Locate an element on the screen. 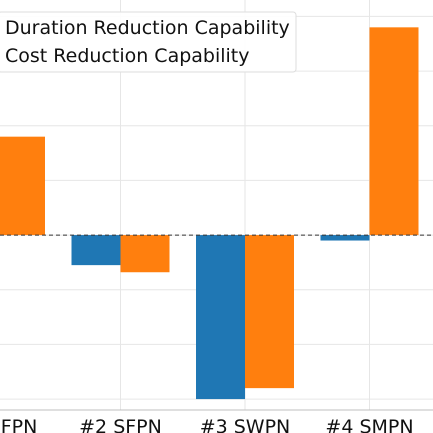 The width and height of the screenshot is (433, 433). legend-entry-cost: Cost Reduction Capability is located at coordinates (127, 56).